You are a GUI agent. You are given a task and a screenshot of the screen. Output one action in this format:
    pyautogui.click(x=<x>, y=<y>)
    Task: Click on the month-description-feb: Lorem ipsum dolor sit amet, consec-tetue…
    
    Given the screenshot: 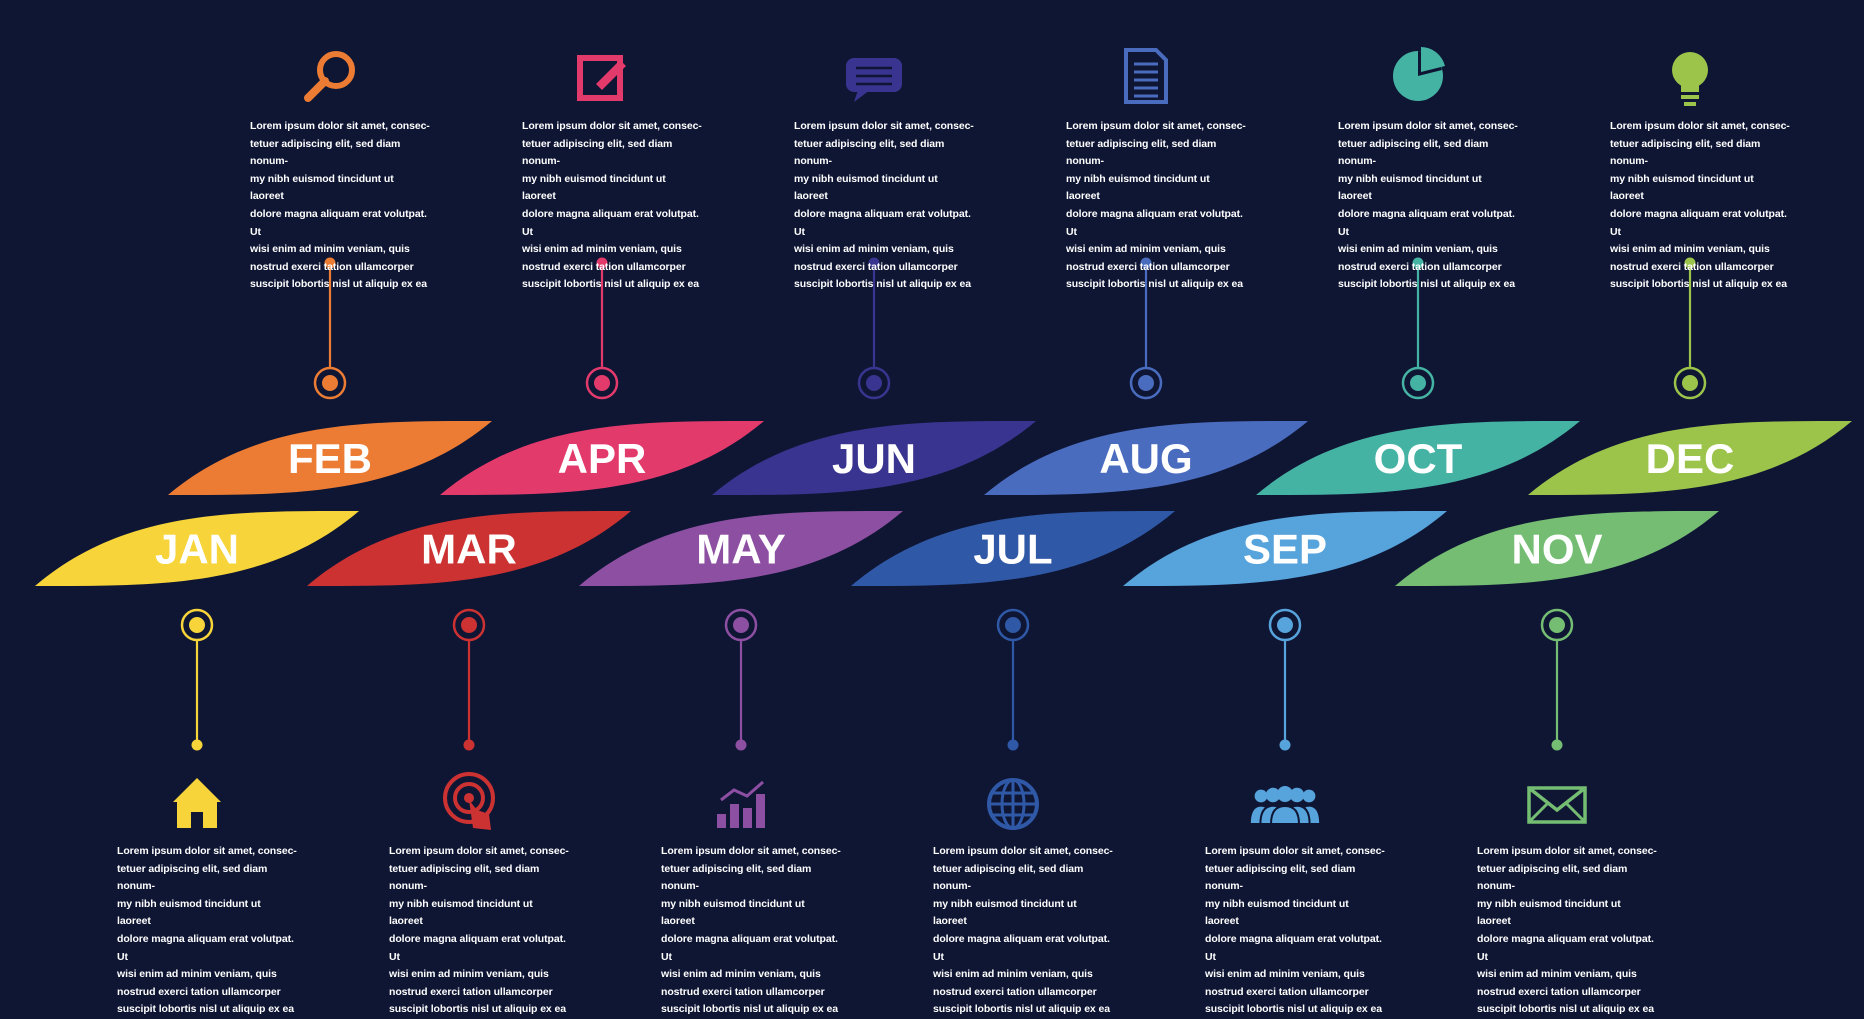 What is the action you would take?
    pyautogui.click(x=340, y=205)
    